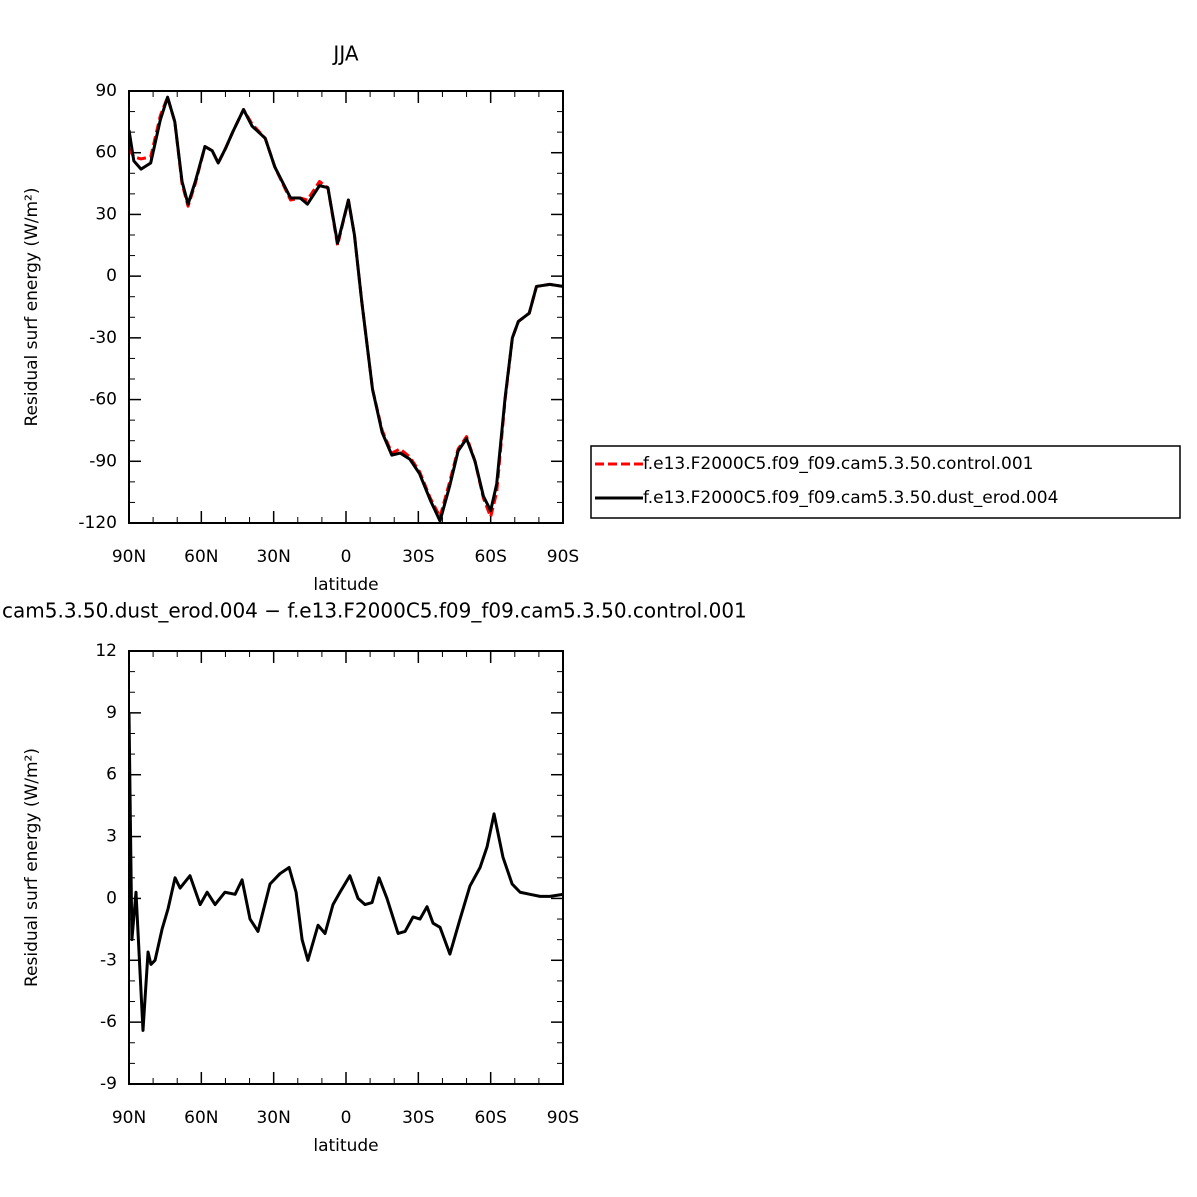 Image resolution: width=1197 pixels, height=1197 pixels. I want to click on y-tick-label: 90, so click(106, 91).